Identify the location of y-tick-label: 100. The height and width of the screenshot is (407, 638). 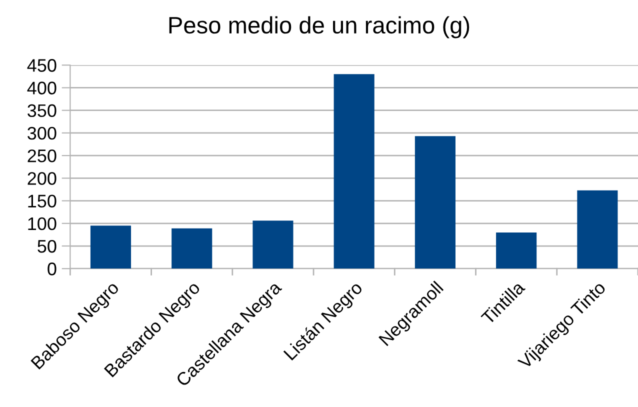
(42, 223).